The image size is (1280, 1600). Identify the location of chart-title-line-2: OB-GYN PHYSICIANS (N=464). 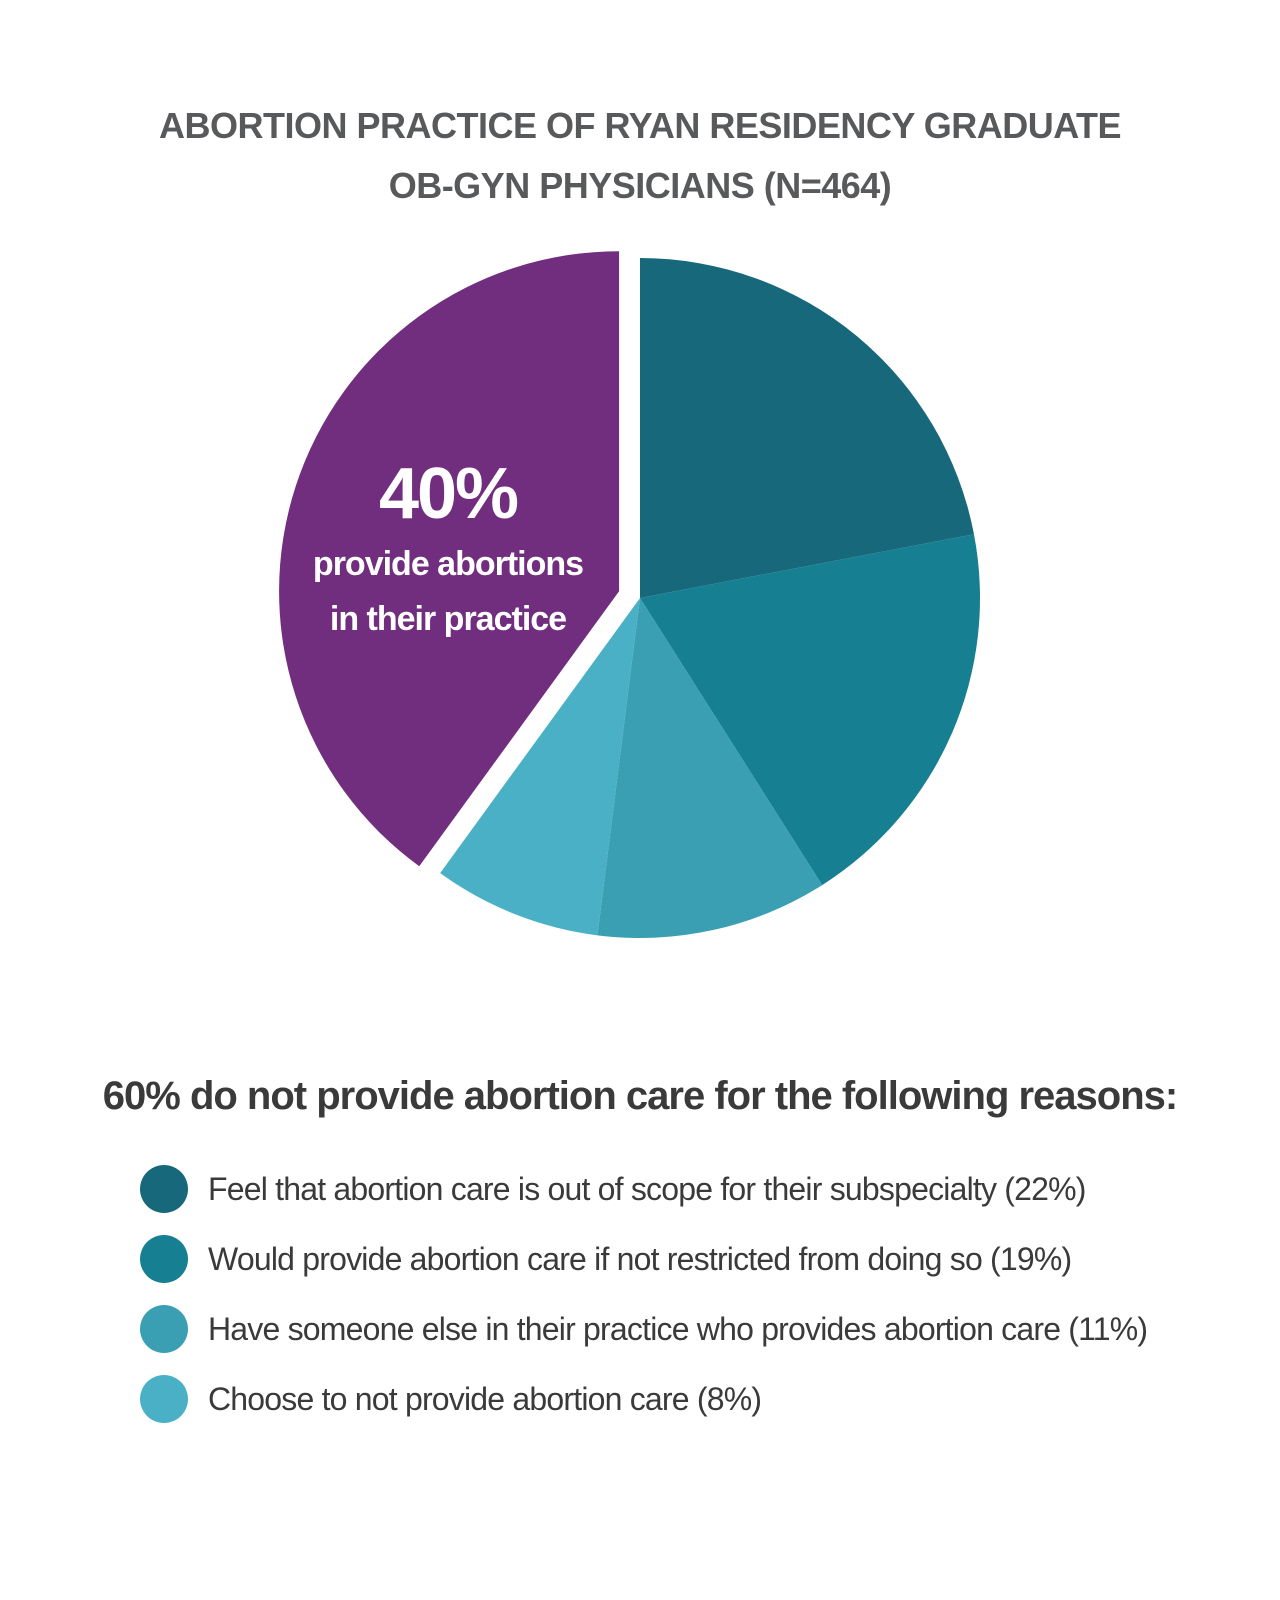
(640, 185).